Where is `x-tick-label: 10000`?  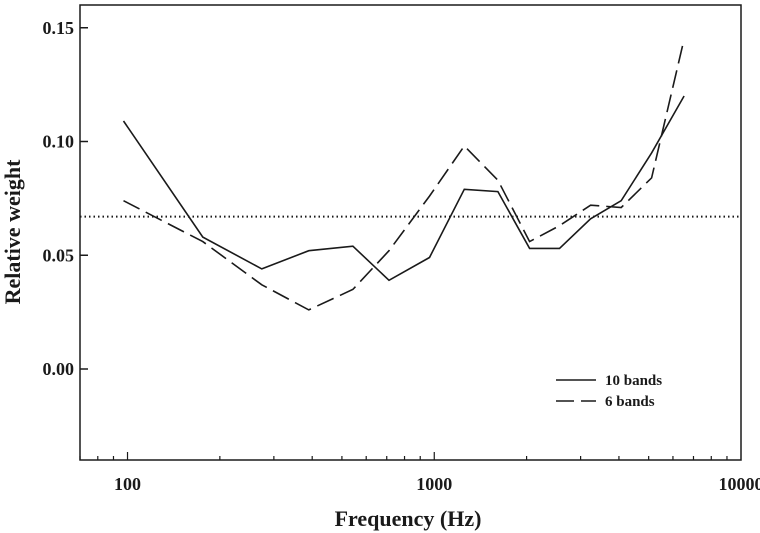 x-tick-label: 10000 is located at coordinates (739, 484).